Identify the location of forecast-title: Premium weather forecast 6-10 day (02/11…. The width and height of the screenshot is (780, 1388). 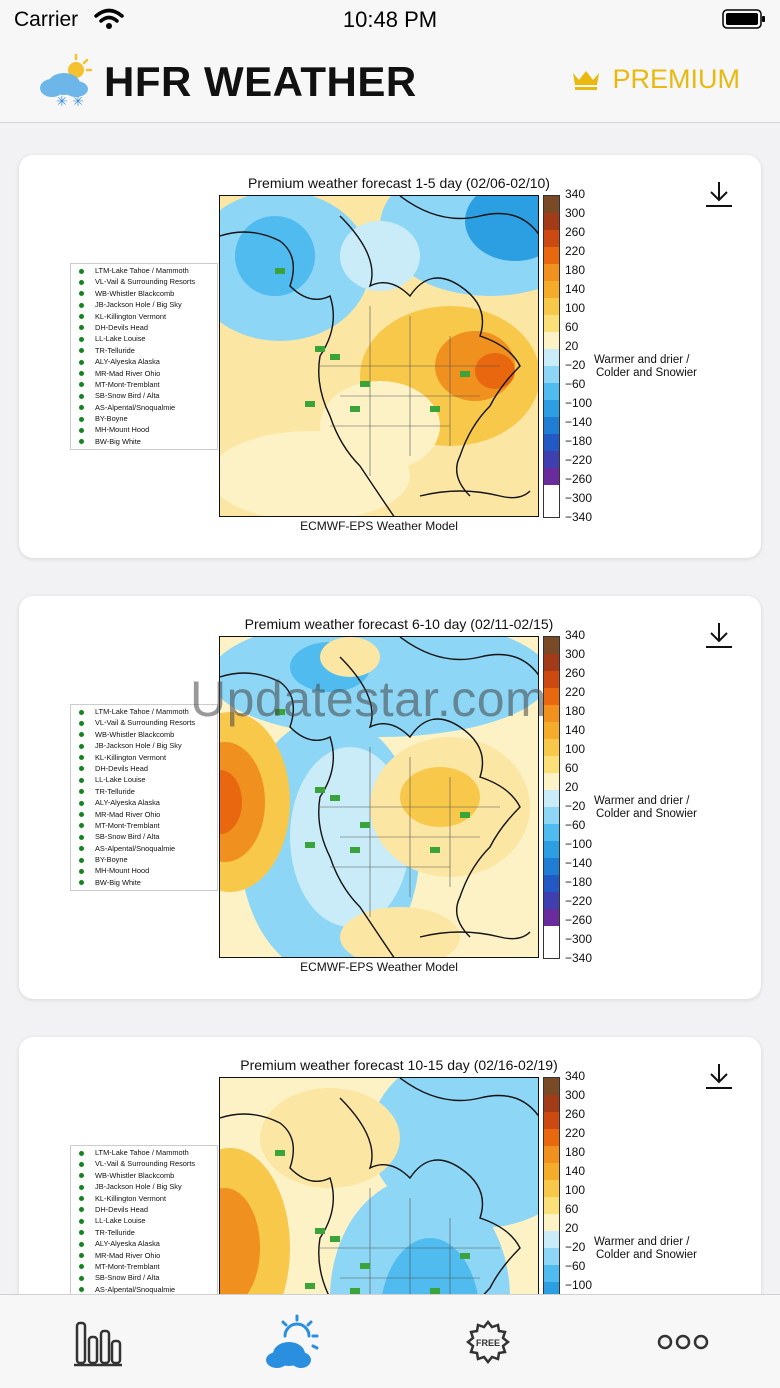
(399, 624).